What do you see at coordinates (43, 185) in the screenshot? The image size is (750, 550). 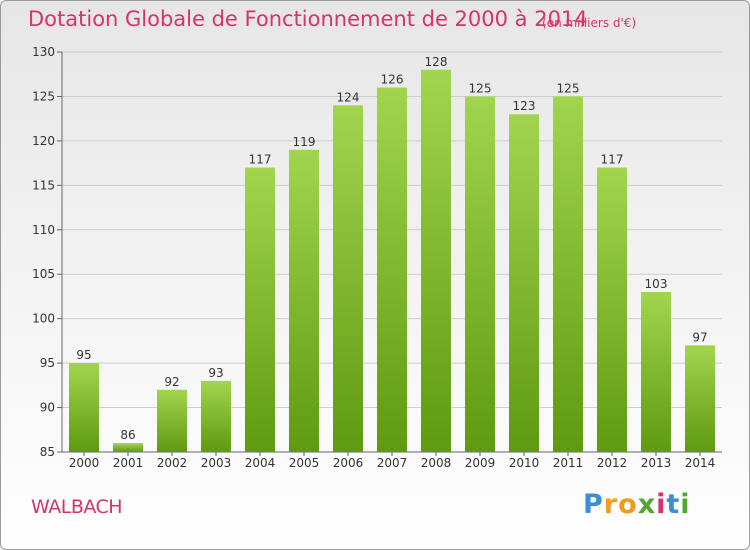 I see `y-tick-label: 115` at bounding box center [43, 185].